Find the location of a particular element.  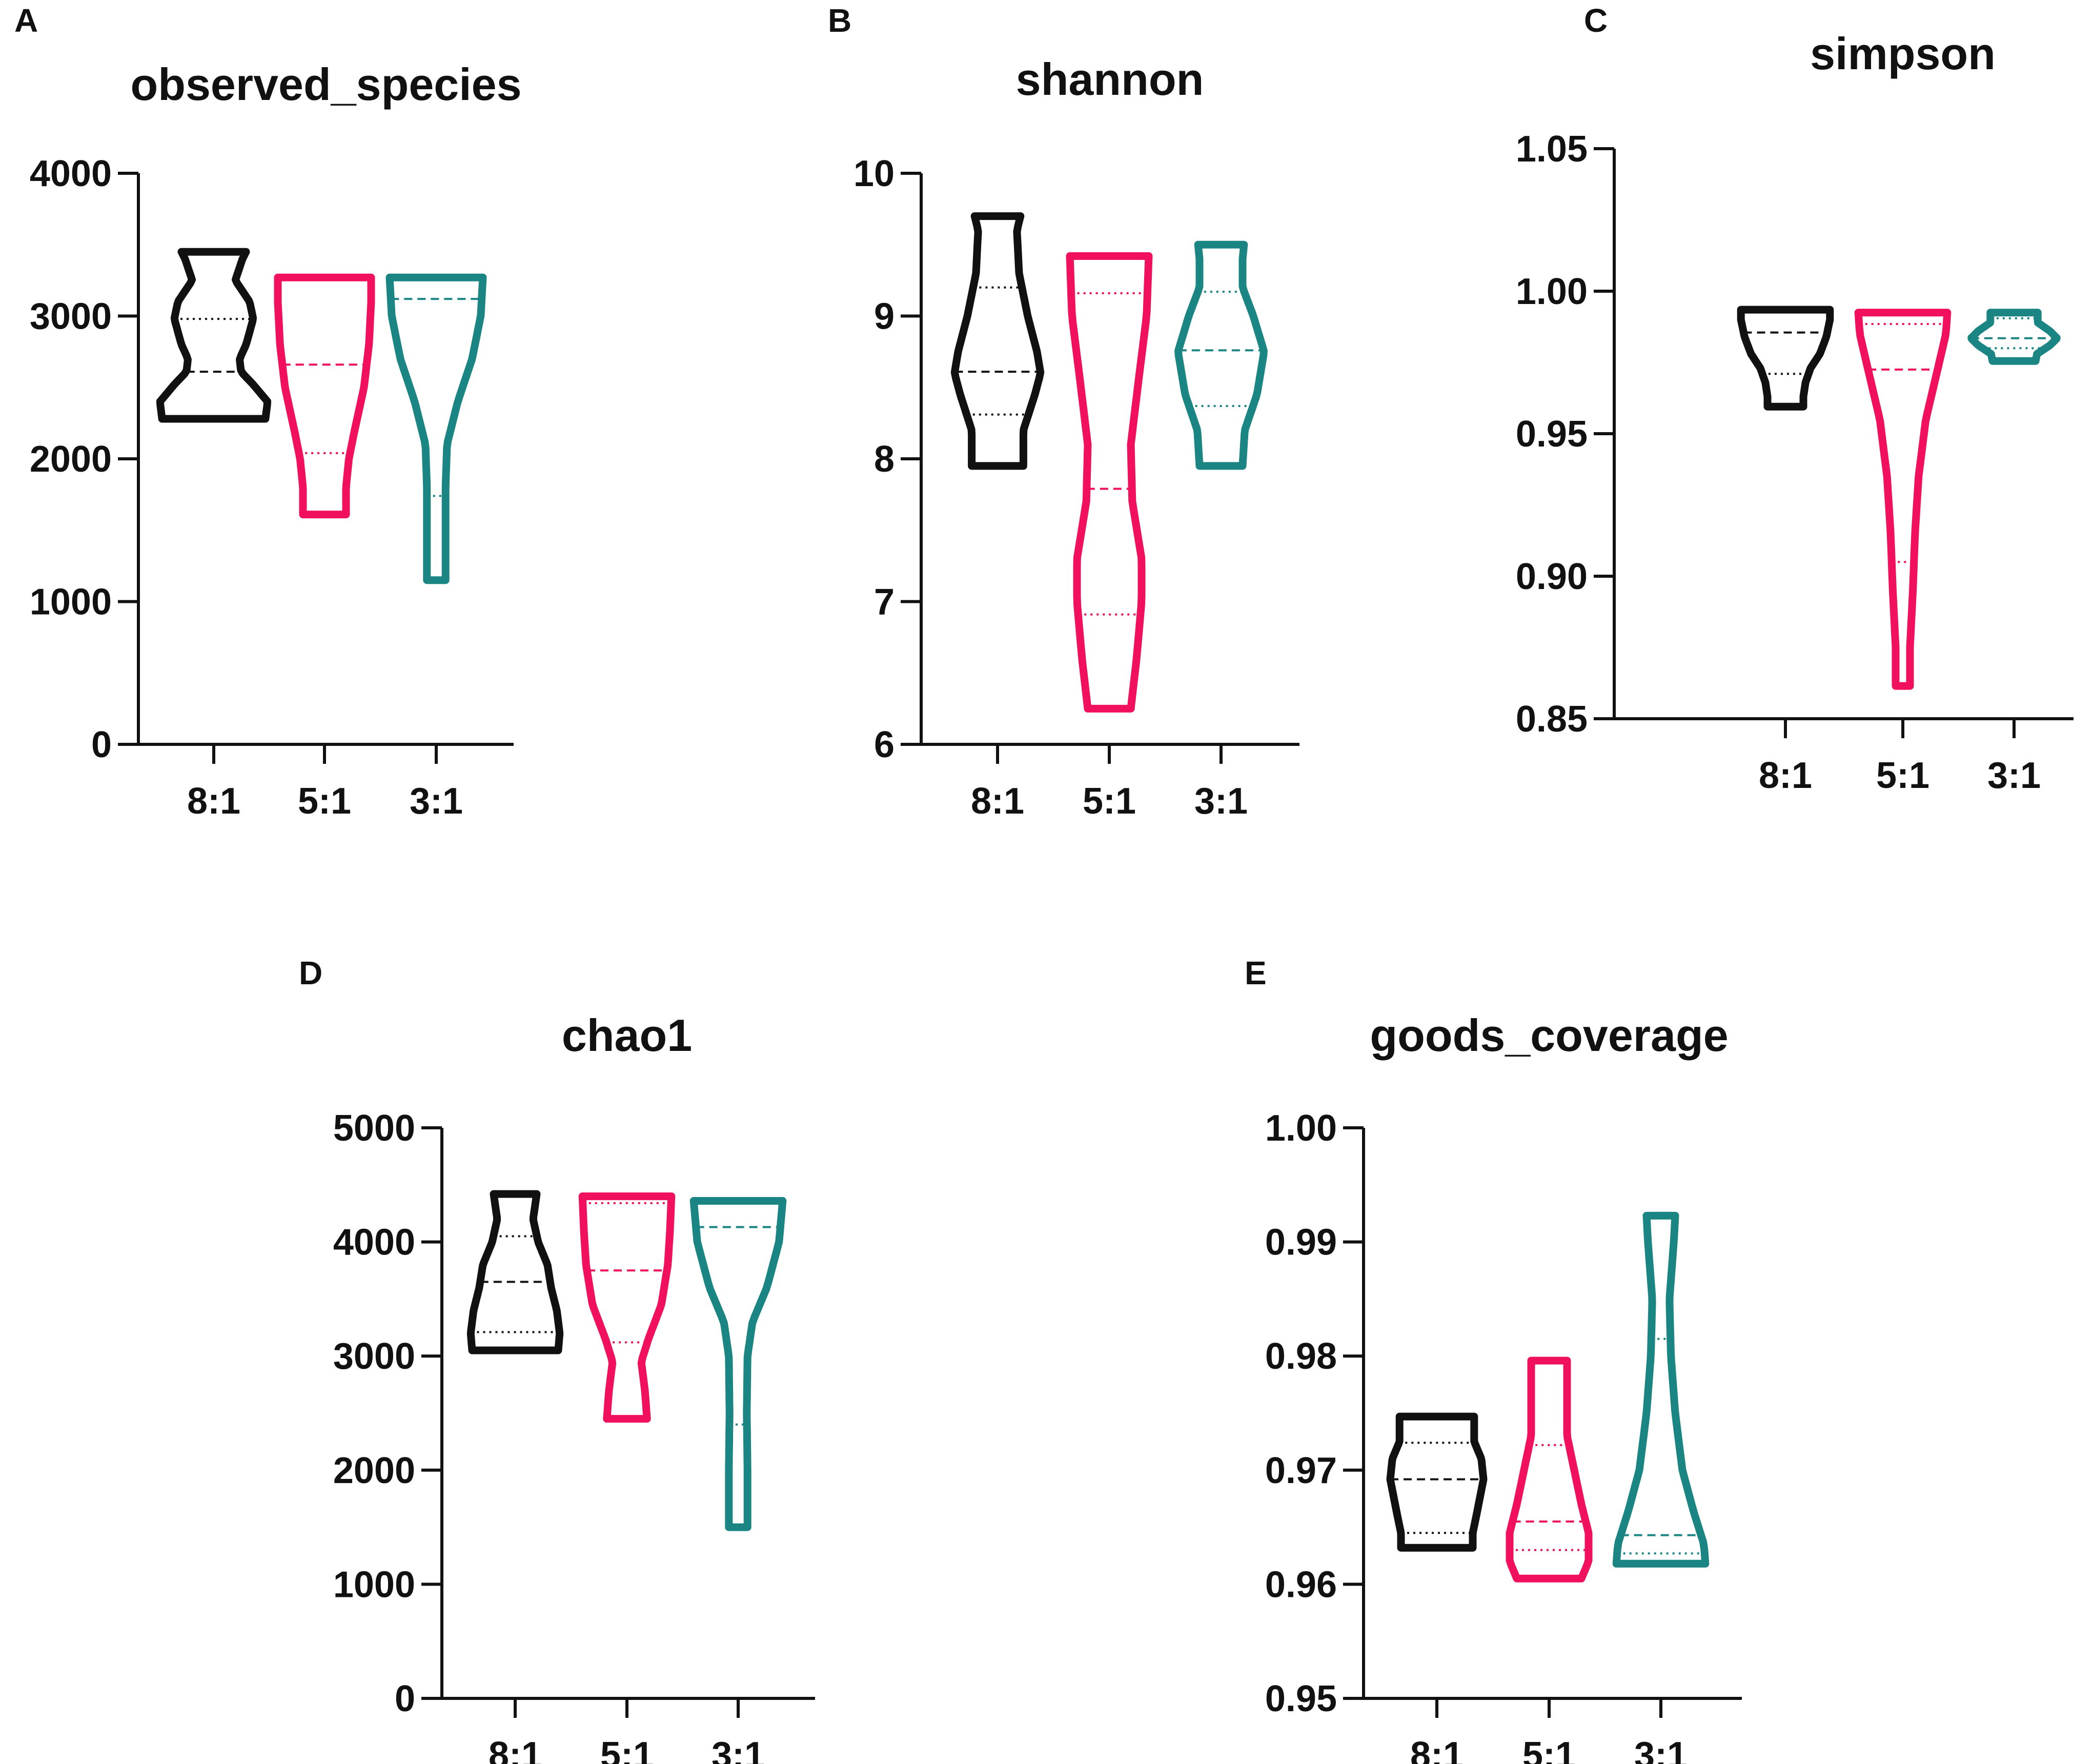

y-tick-label: 10 is located at coordinates (874, 173).